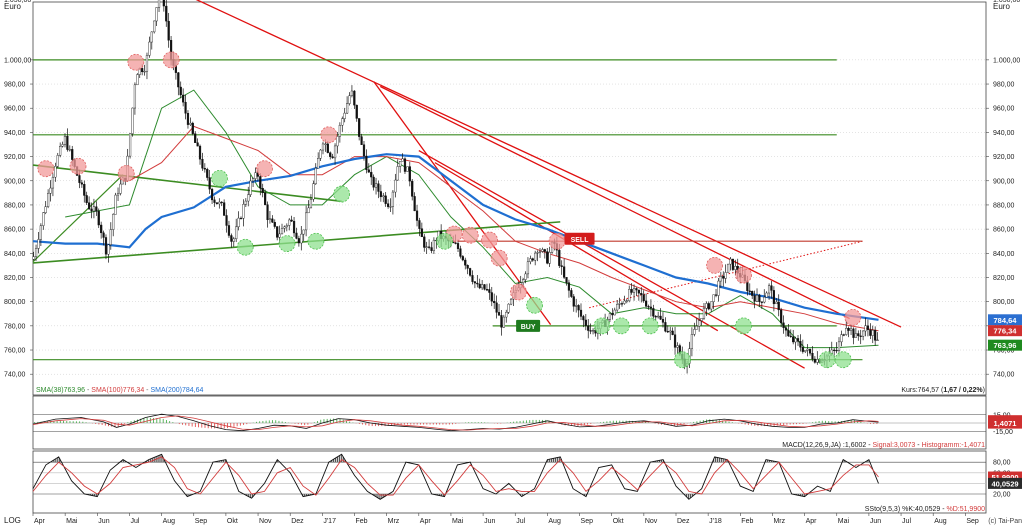 The width and height of the screenshot is (1024, 526). I want to click on x-tick-label: Feb, so click(362, 521).